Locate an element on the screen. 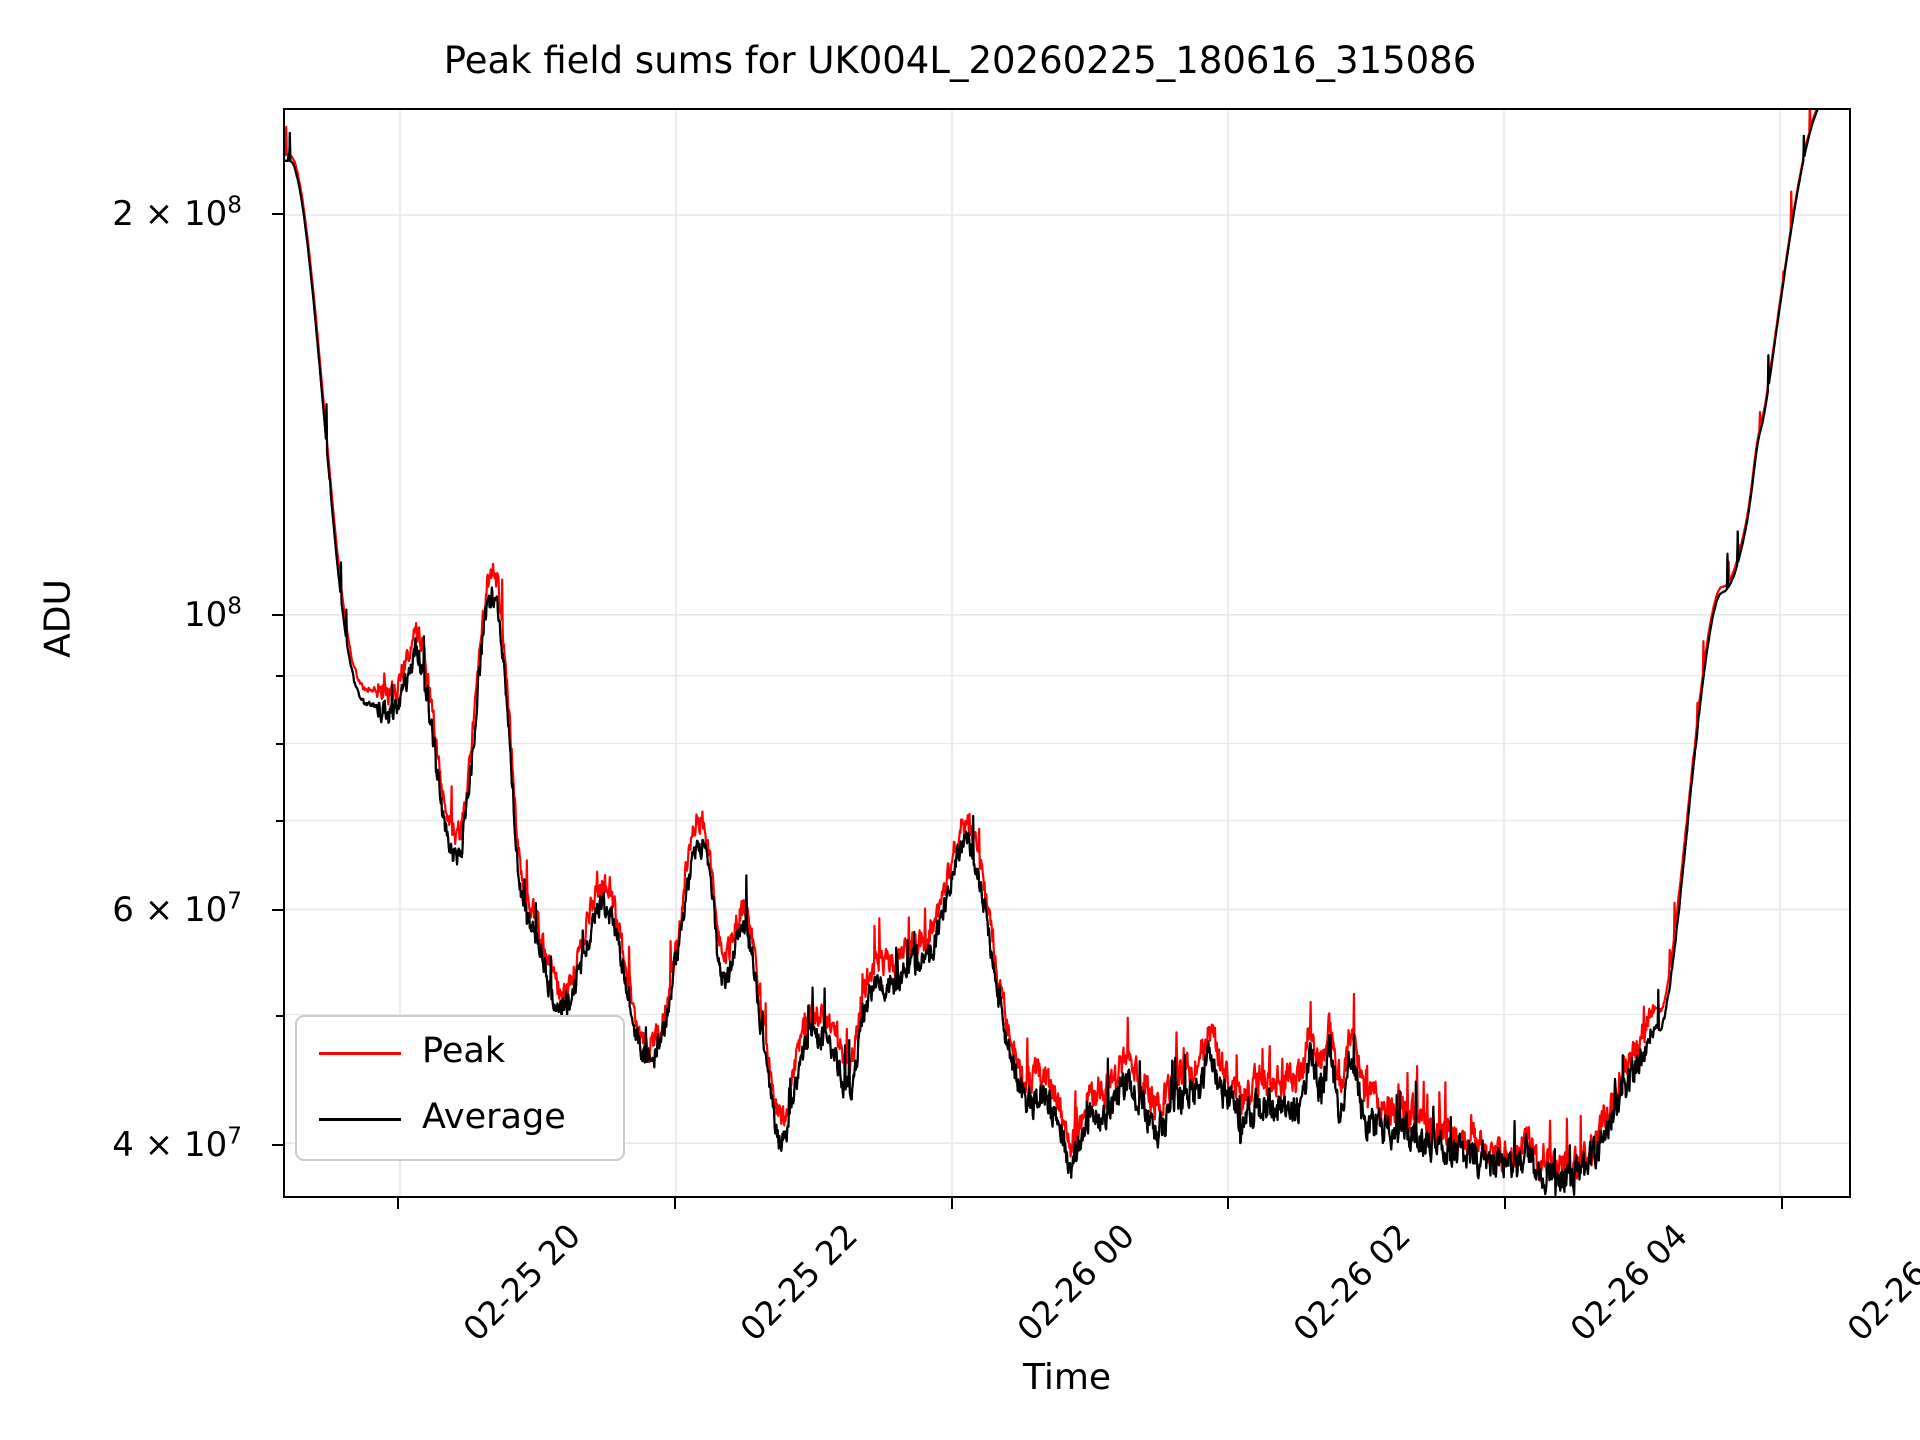 This screenshot has width=1920, height=1440. legend-label-peak: Peak is located at coordinates (464, 1051).